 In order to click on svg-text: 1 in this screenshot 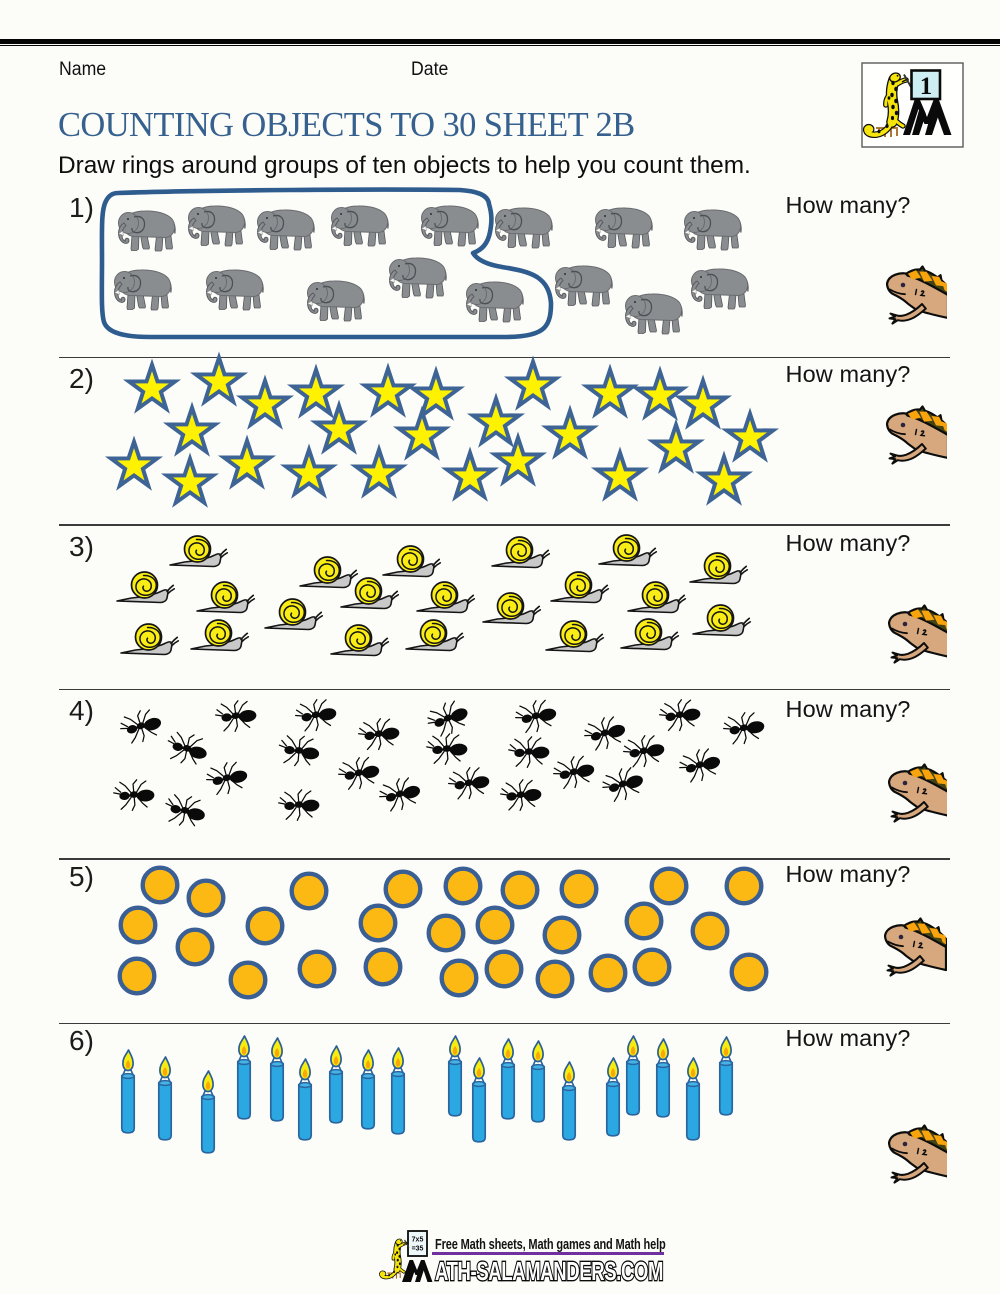, I will do `click(926, 86)`.